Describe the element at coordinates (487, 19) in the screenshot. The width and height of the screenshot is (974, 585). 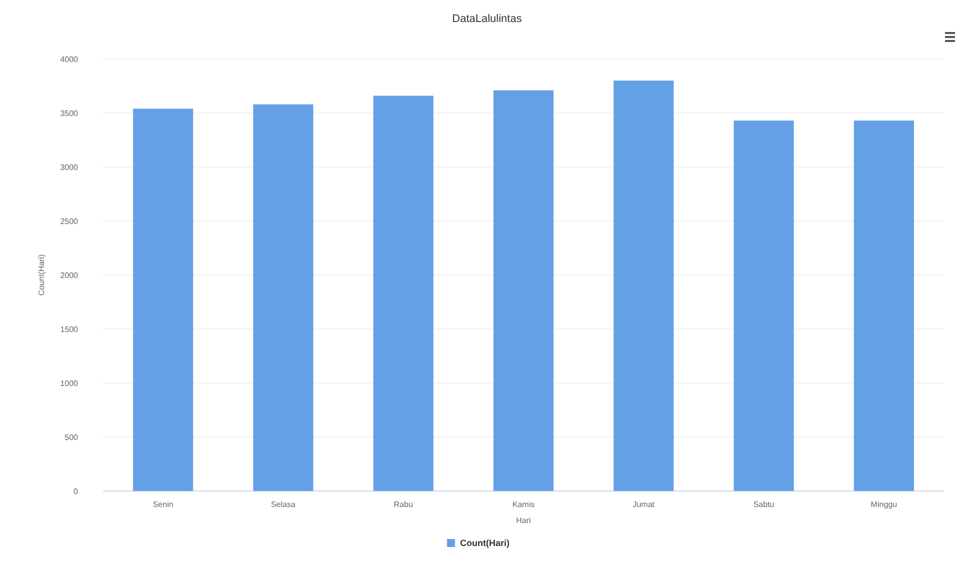
I see `chart-title: DataLalulintas` at that location.